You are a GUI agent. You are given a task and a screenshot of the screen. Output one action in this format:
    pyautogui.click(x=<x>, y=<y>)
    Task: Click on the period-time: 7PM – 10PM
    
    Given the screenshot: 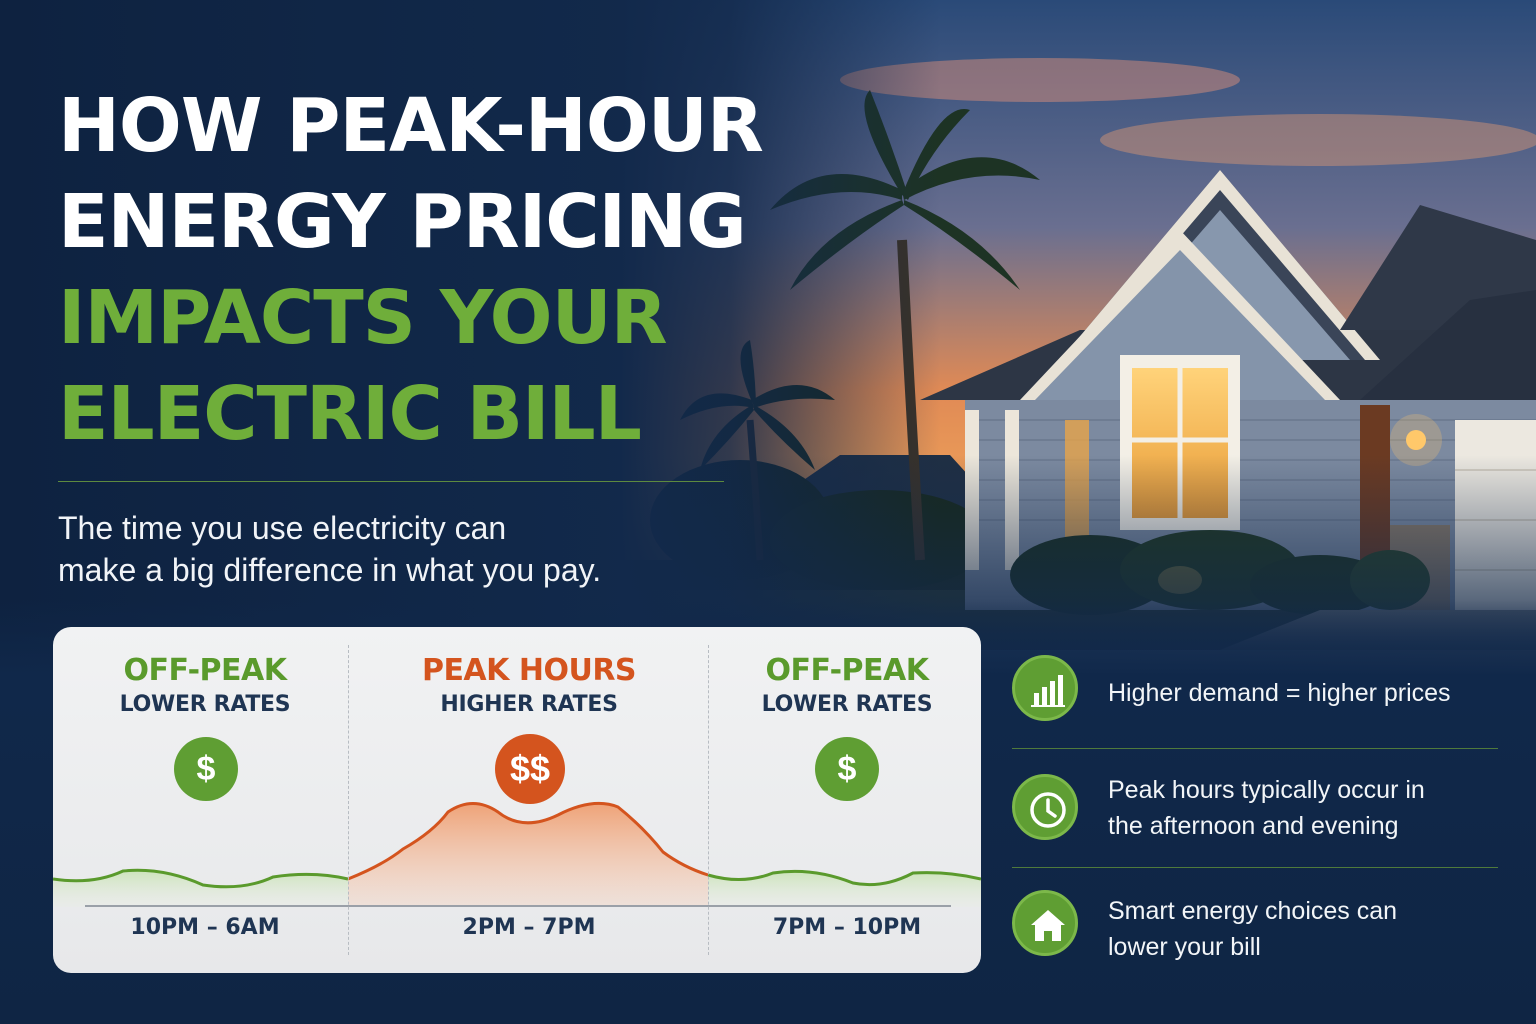 What is the action you would take?
    pyautogui.click(x=847, y=927)
    